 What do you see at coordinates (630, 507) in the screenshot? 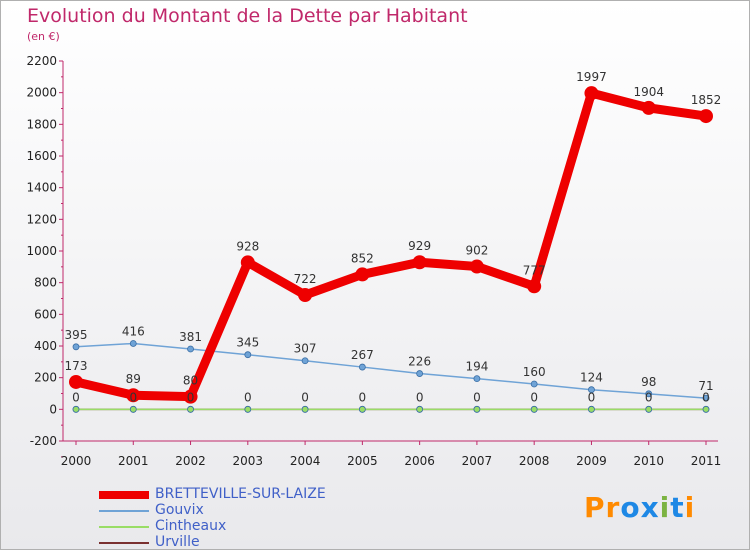
I see `logo-letter: o` at bounding box center [630, 507].